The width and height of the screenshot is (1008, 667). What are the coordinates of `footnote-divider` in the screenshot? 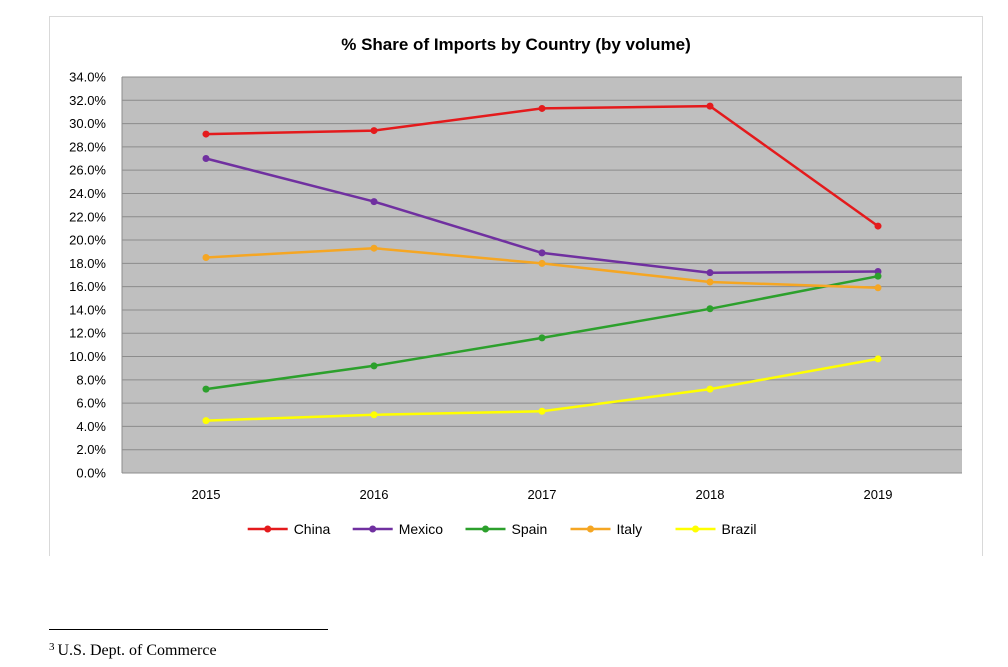 It's located at (188, 629).